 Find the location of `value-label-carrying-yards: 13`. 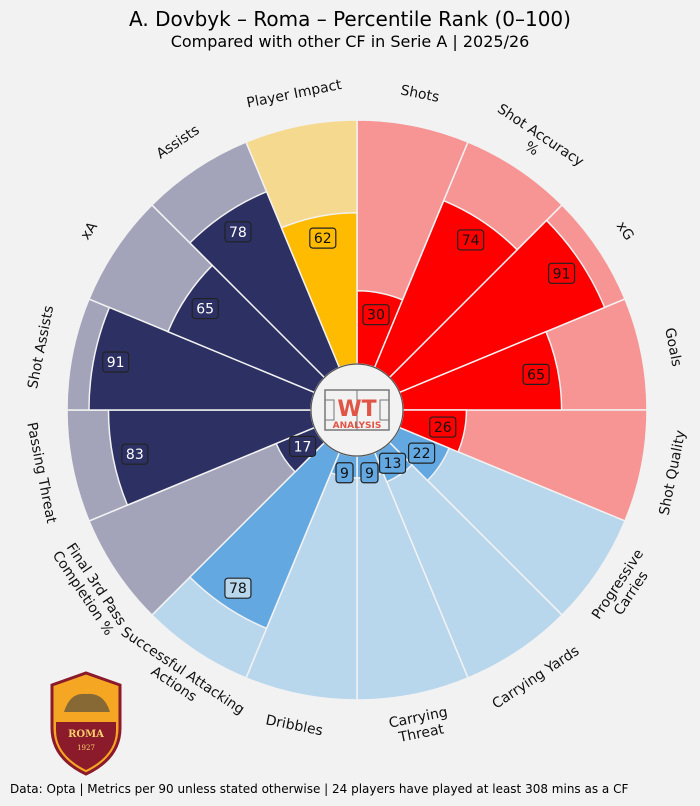

value-label-carrying-yards: 13 is located at coordinates (393, 464).